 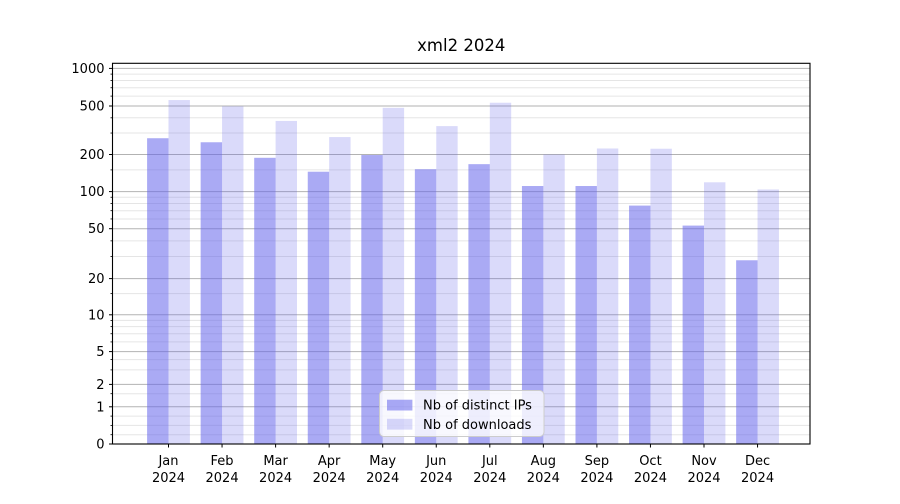 What do you see at coordinates (477, 406) in the screenshot?
I see `legend-label: Nb of distinct IPs` at bounding box center [477, 406].